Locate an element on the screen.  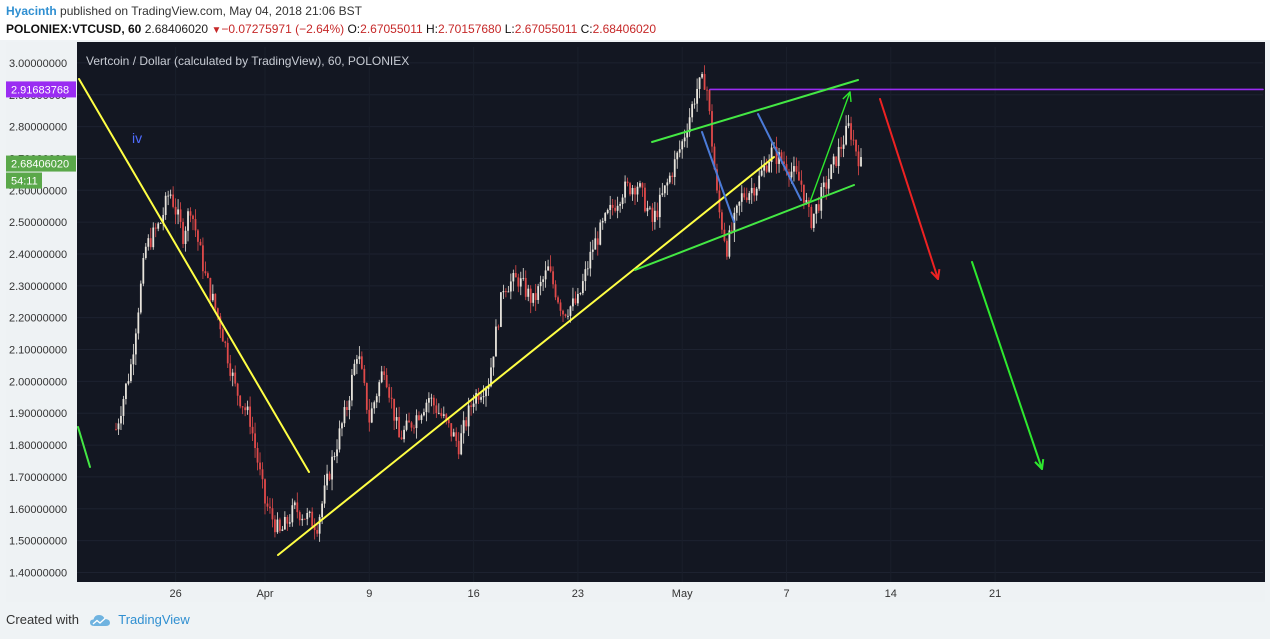
low-label: L: is located at coordinates (509, 29).